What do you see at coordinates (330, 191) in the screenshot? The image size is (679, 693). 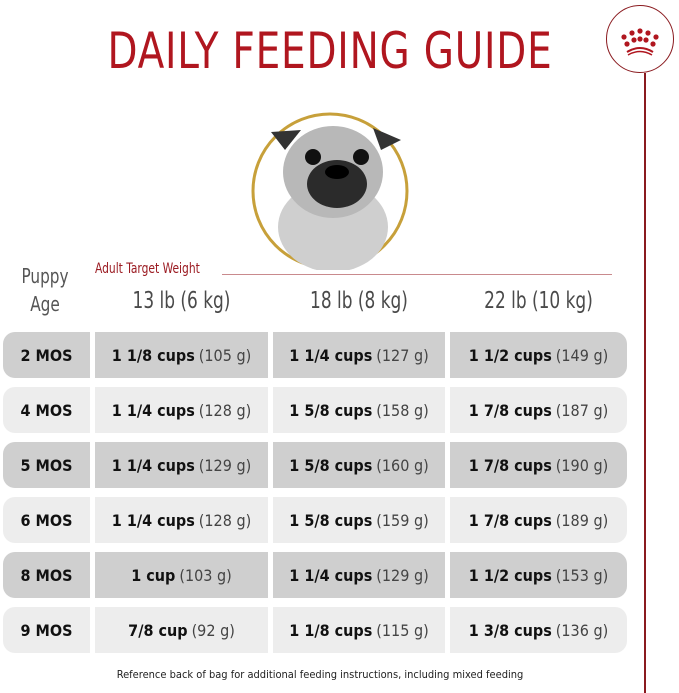 I see `pug-puppy-image` at bounding box center [330, 191].